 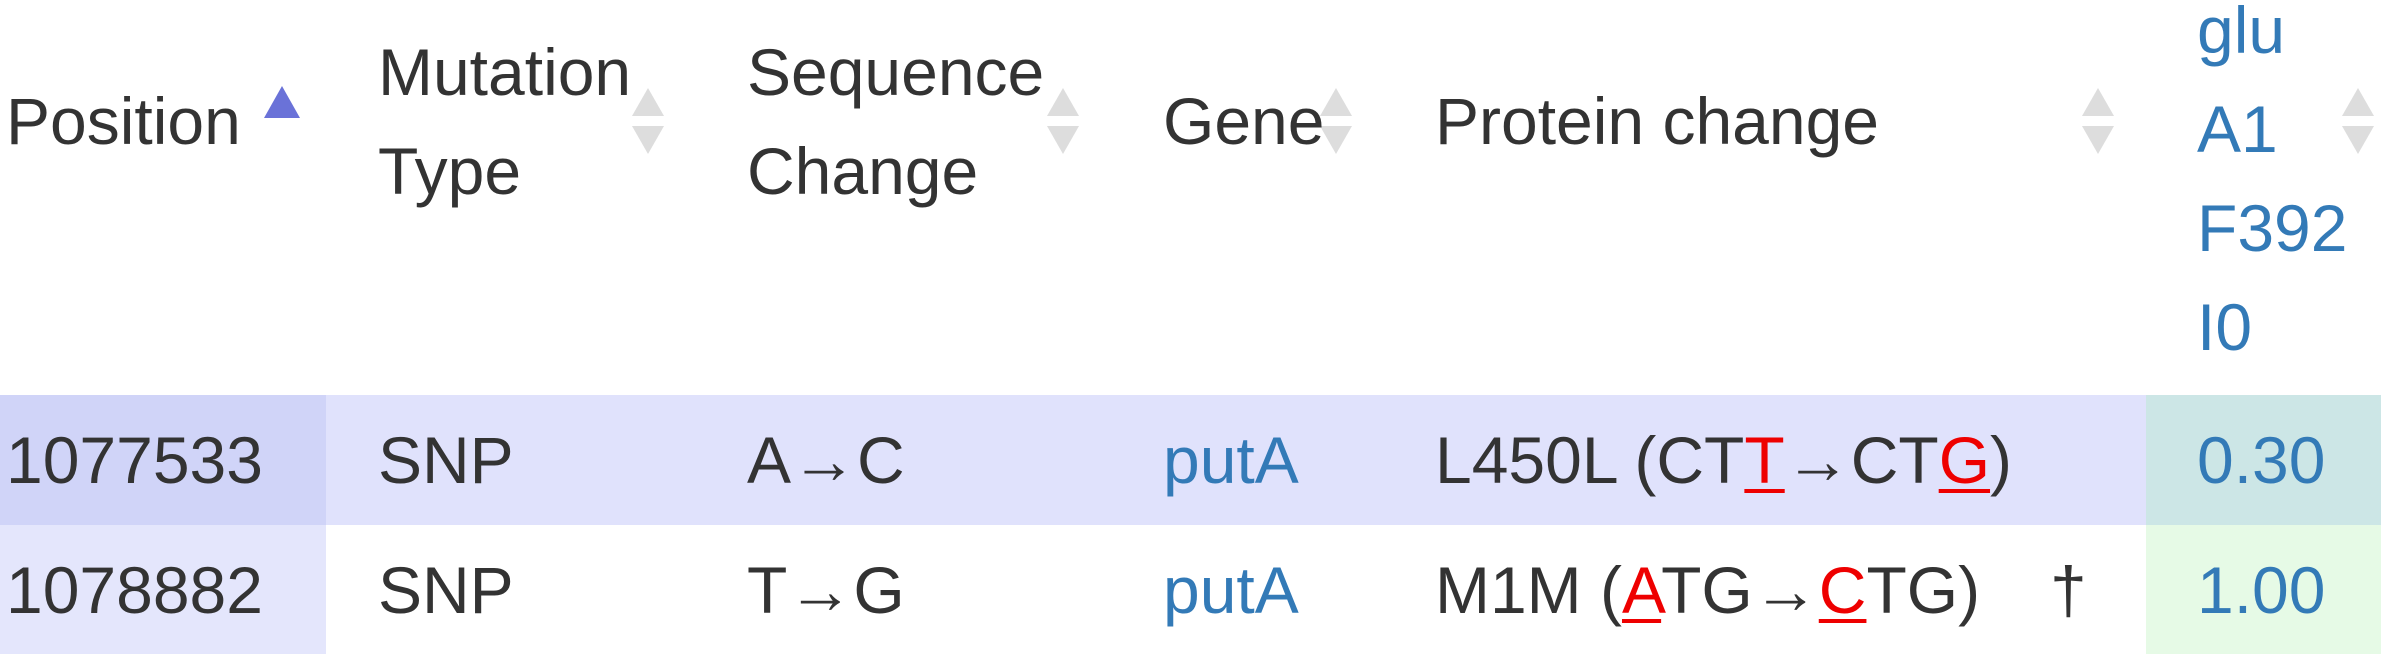 I want to click on header-text: Type, so click(x=450, y=171).